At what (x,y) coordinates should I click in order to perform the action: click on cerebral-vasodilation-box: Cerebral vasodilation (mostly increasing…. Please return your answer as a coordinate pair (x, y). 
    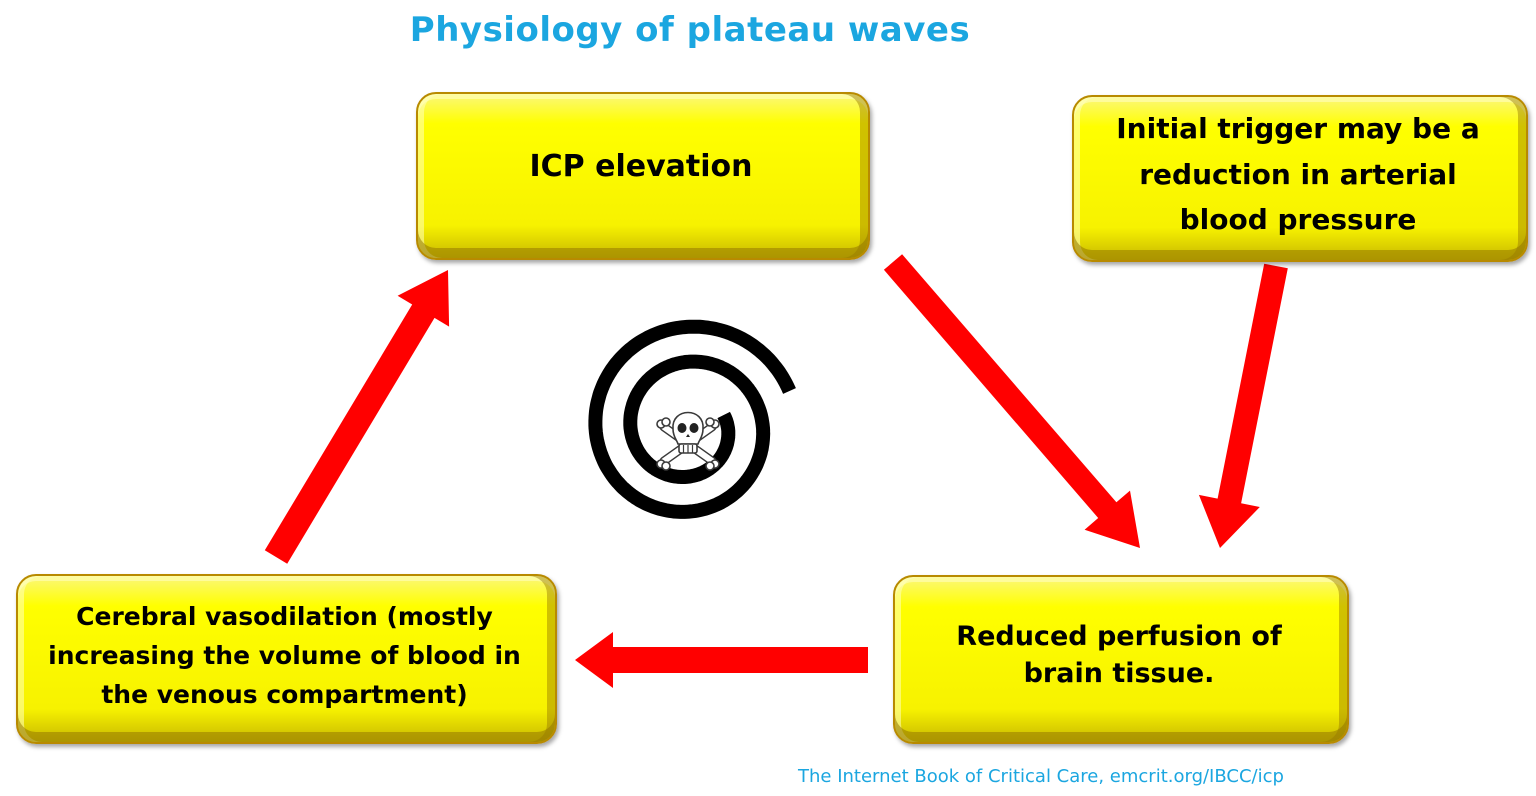
    Looking at the image, I should click on (286, 659).